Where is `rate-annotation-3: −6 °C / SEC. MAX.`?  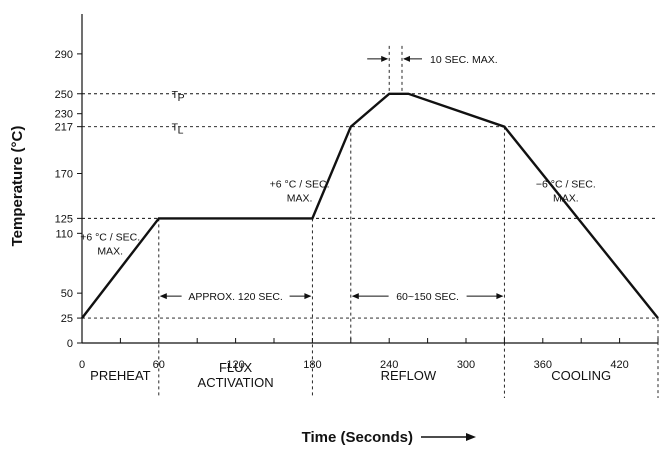 rate-annotation-3: −6 °C / SEC. MAX. is located at coordinates (566, 191).